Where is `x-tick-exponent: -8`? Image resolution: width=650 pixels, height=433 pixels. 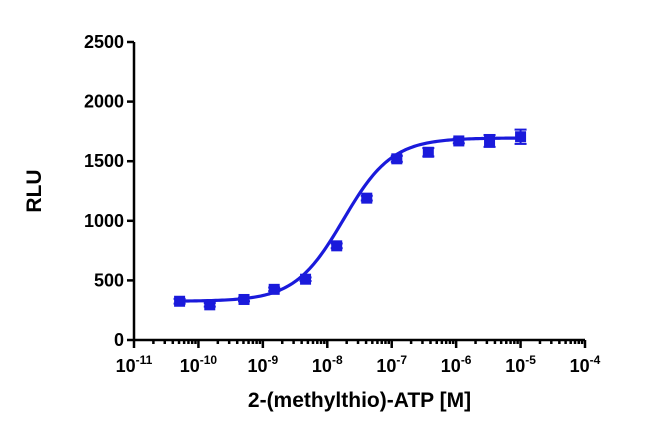
x-tick-exponent: -8 is located at coordinates (337, 360).